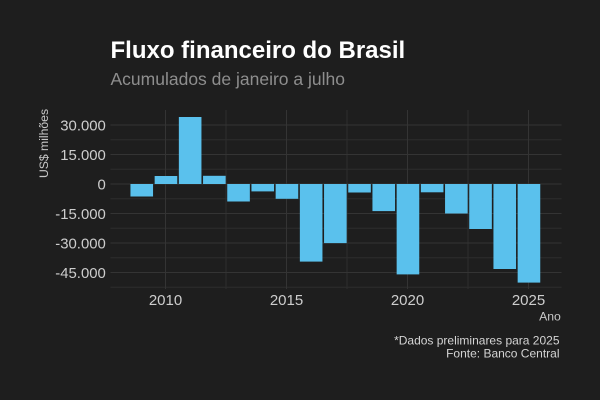 This screenshot has height=400, width=600. What do you see at coordinates (286, 300) in the screenshot?
I see `svg-text: 2015` at bounding box center [286, 300].